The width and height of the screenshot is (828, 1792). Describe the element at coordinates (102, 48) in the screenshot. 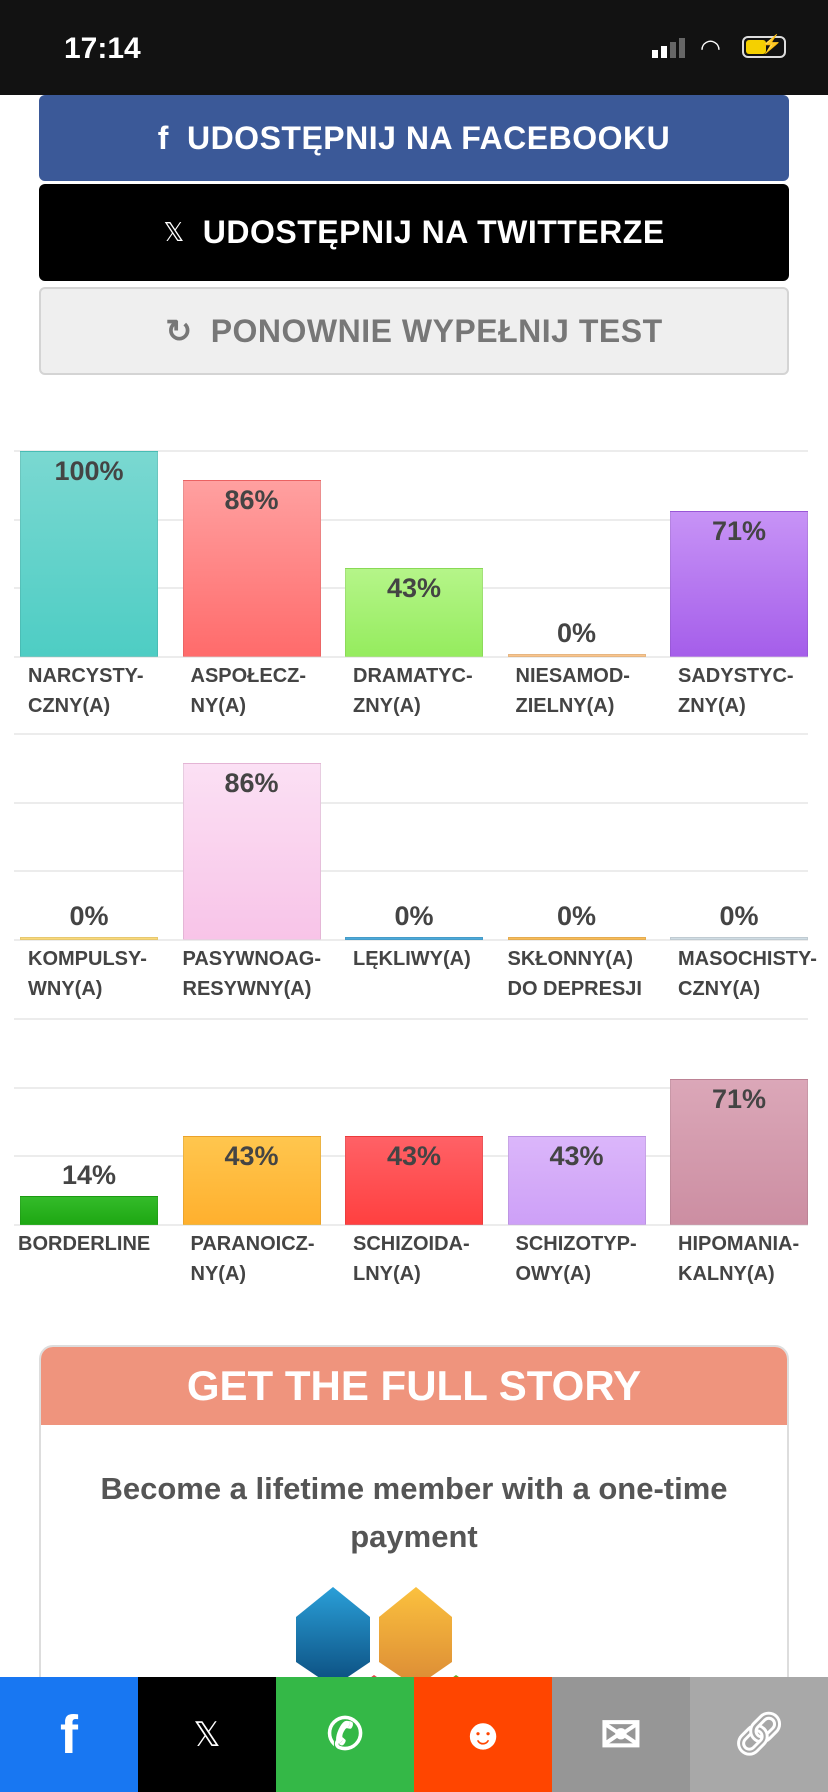

I see `clock: 17:14` at that location.